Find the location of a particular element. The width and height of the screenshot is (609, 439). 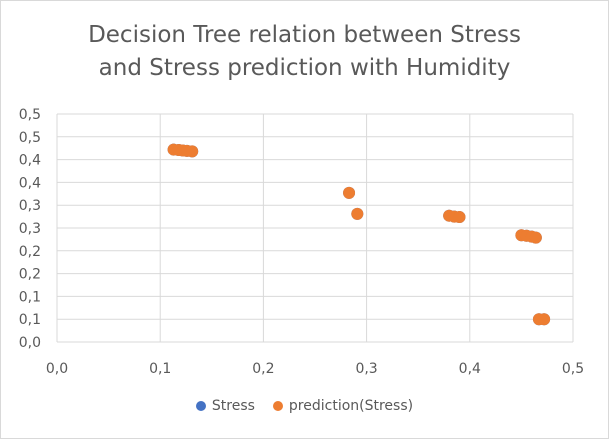

chart-title-line-2: and Stress prediction with Humidity is located at coordinates (304, 68).